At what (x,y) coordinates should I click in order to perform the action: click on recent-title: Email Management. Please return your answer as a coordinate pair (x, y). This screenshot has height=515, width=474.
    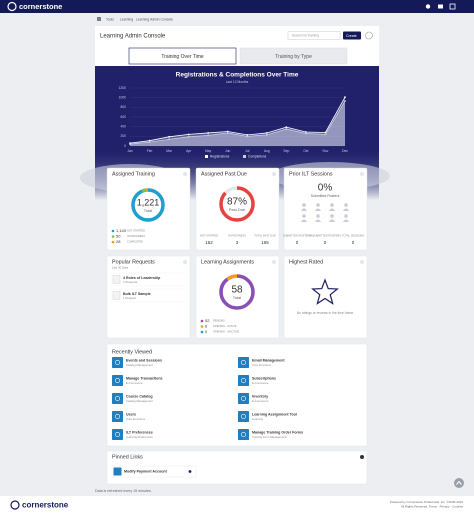
    Looking at the image, I should click on (268, 360).